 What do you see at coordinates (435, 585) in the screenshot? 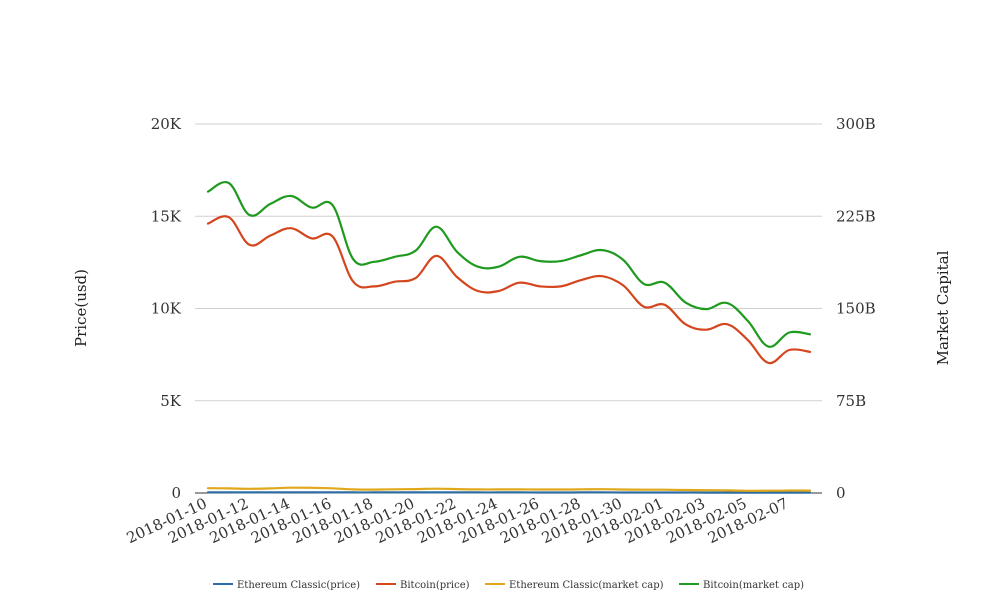
I see `legend-label: Bitcoin(price)` at bounding box center [435, 585].